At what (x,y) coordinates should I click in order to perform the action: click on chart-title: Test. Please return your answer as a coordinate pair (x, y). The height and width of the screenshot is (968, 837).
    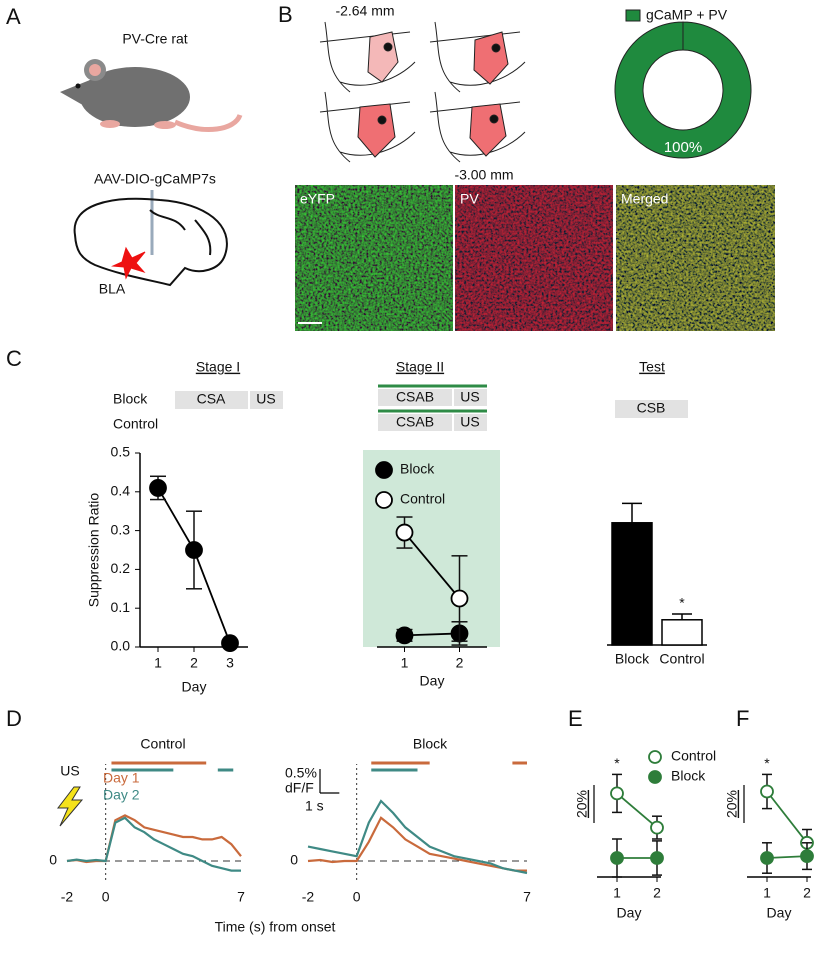
    Looking at the image, I should click on (652, 367).